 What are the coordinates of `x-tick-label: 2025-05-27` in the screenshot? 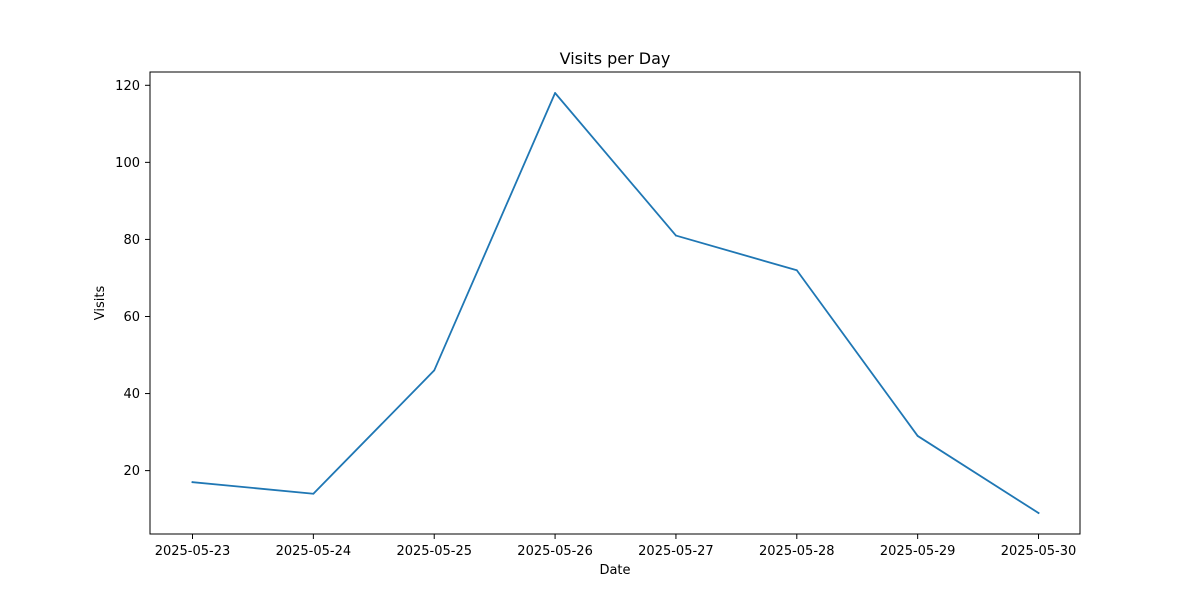 It's located at (676, 551).